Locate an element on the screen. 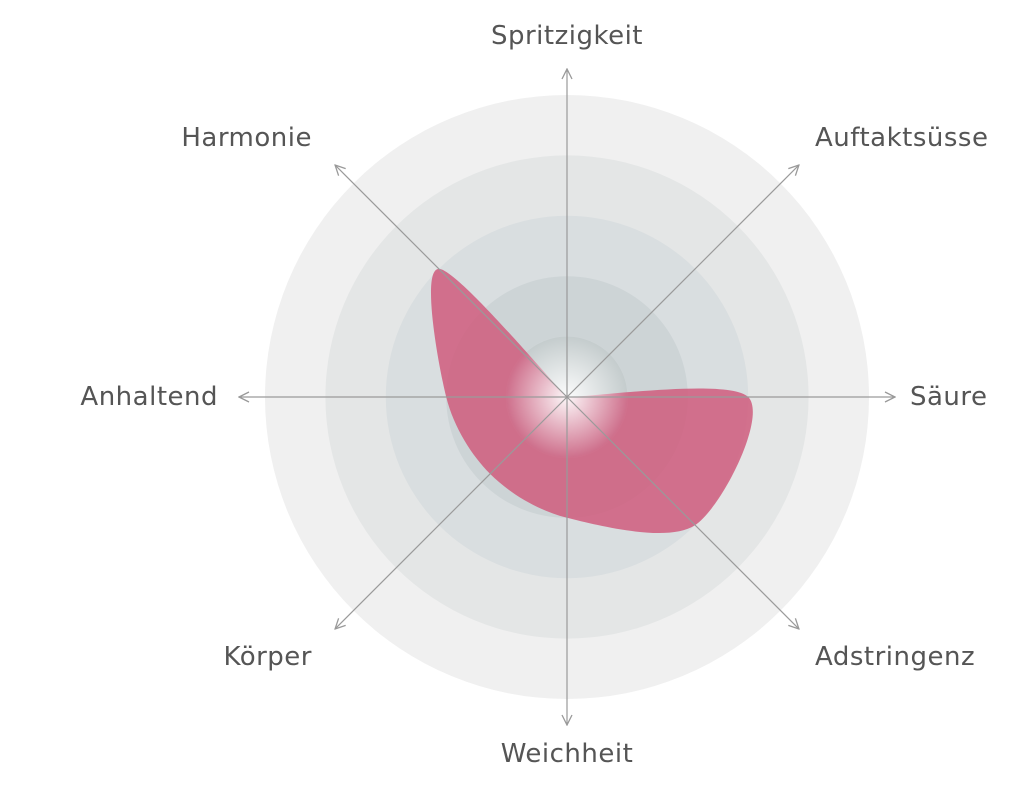  axis-label-7: Harmonie is located at coordinates (246, 138).